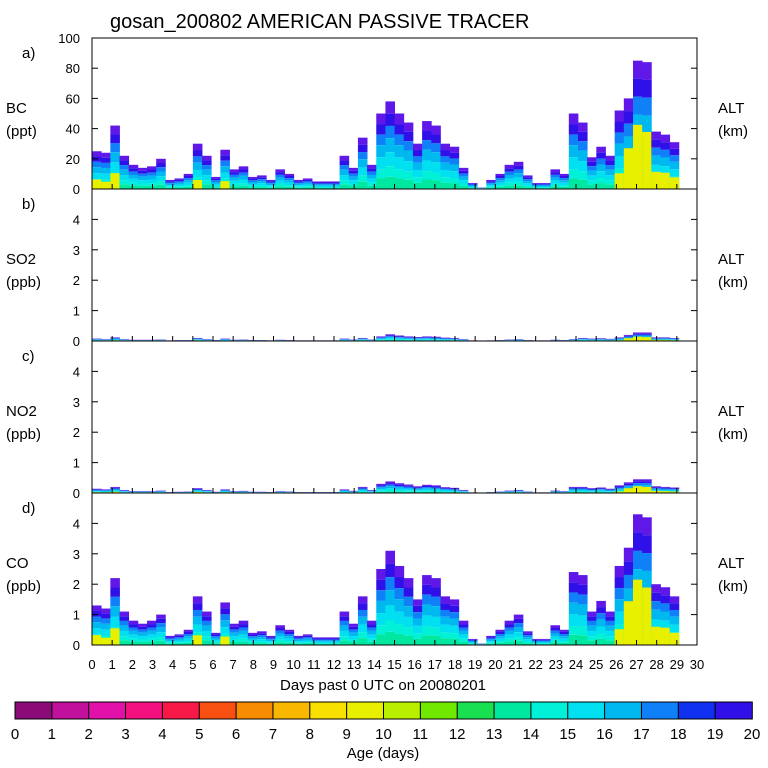 This screenshot has width=768, height=768. I want to click on unit-label: (ppb), so click(23, 586).